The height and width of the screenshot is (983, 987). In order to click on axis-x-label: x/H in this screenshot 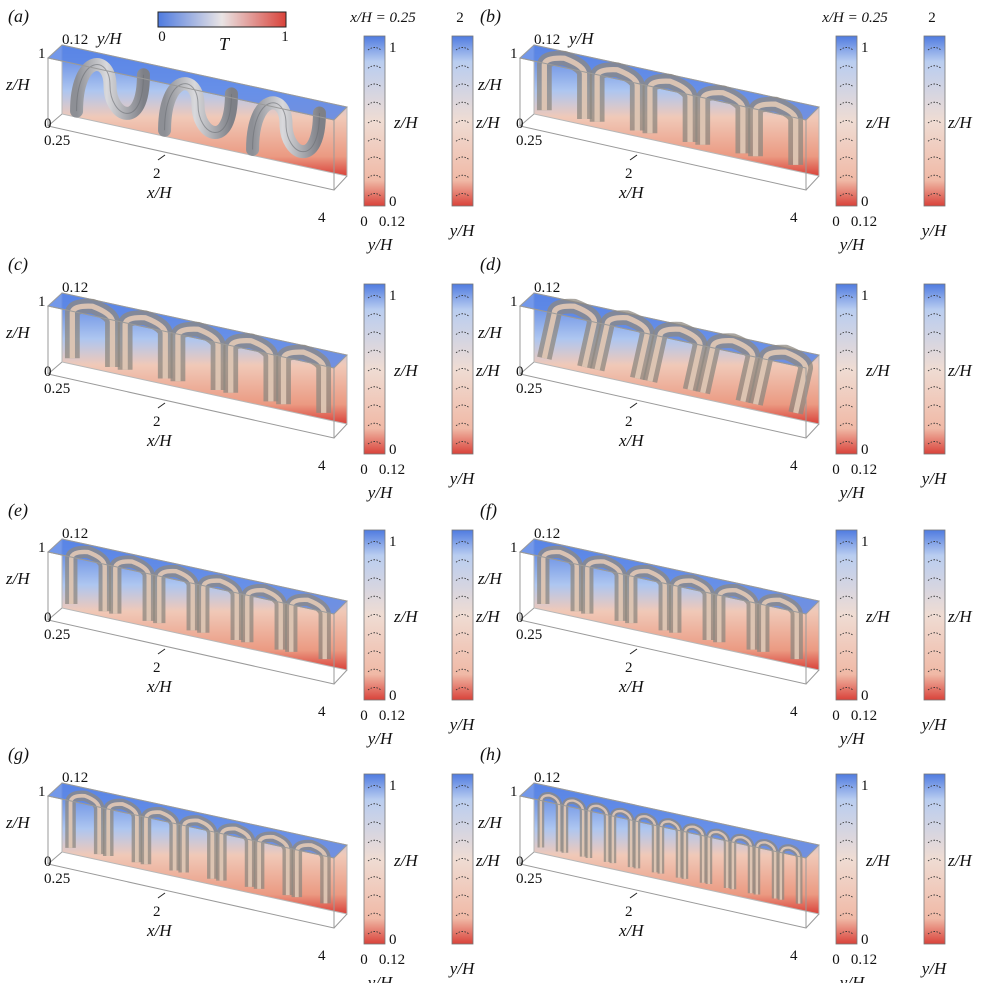, I will do `click(631, 440)`.